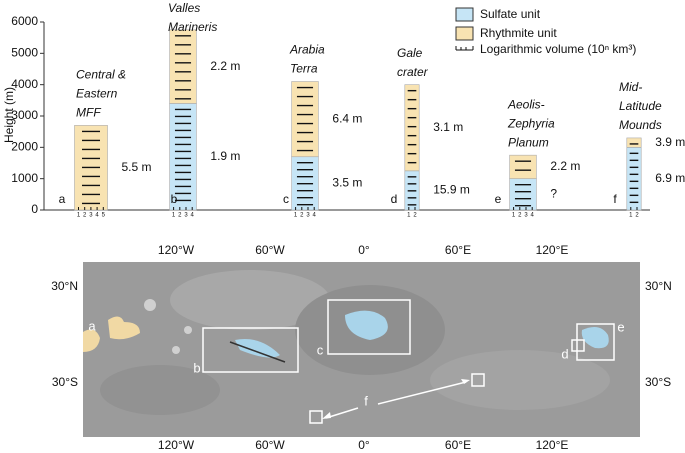 The image size is (685, 453). I want to click on thickness-label: 1.9 m, so click(225, 156).